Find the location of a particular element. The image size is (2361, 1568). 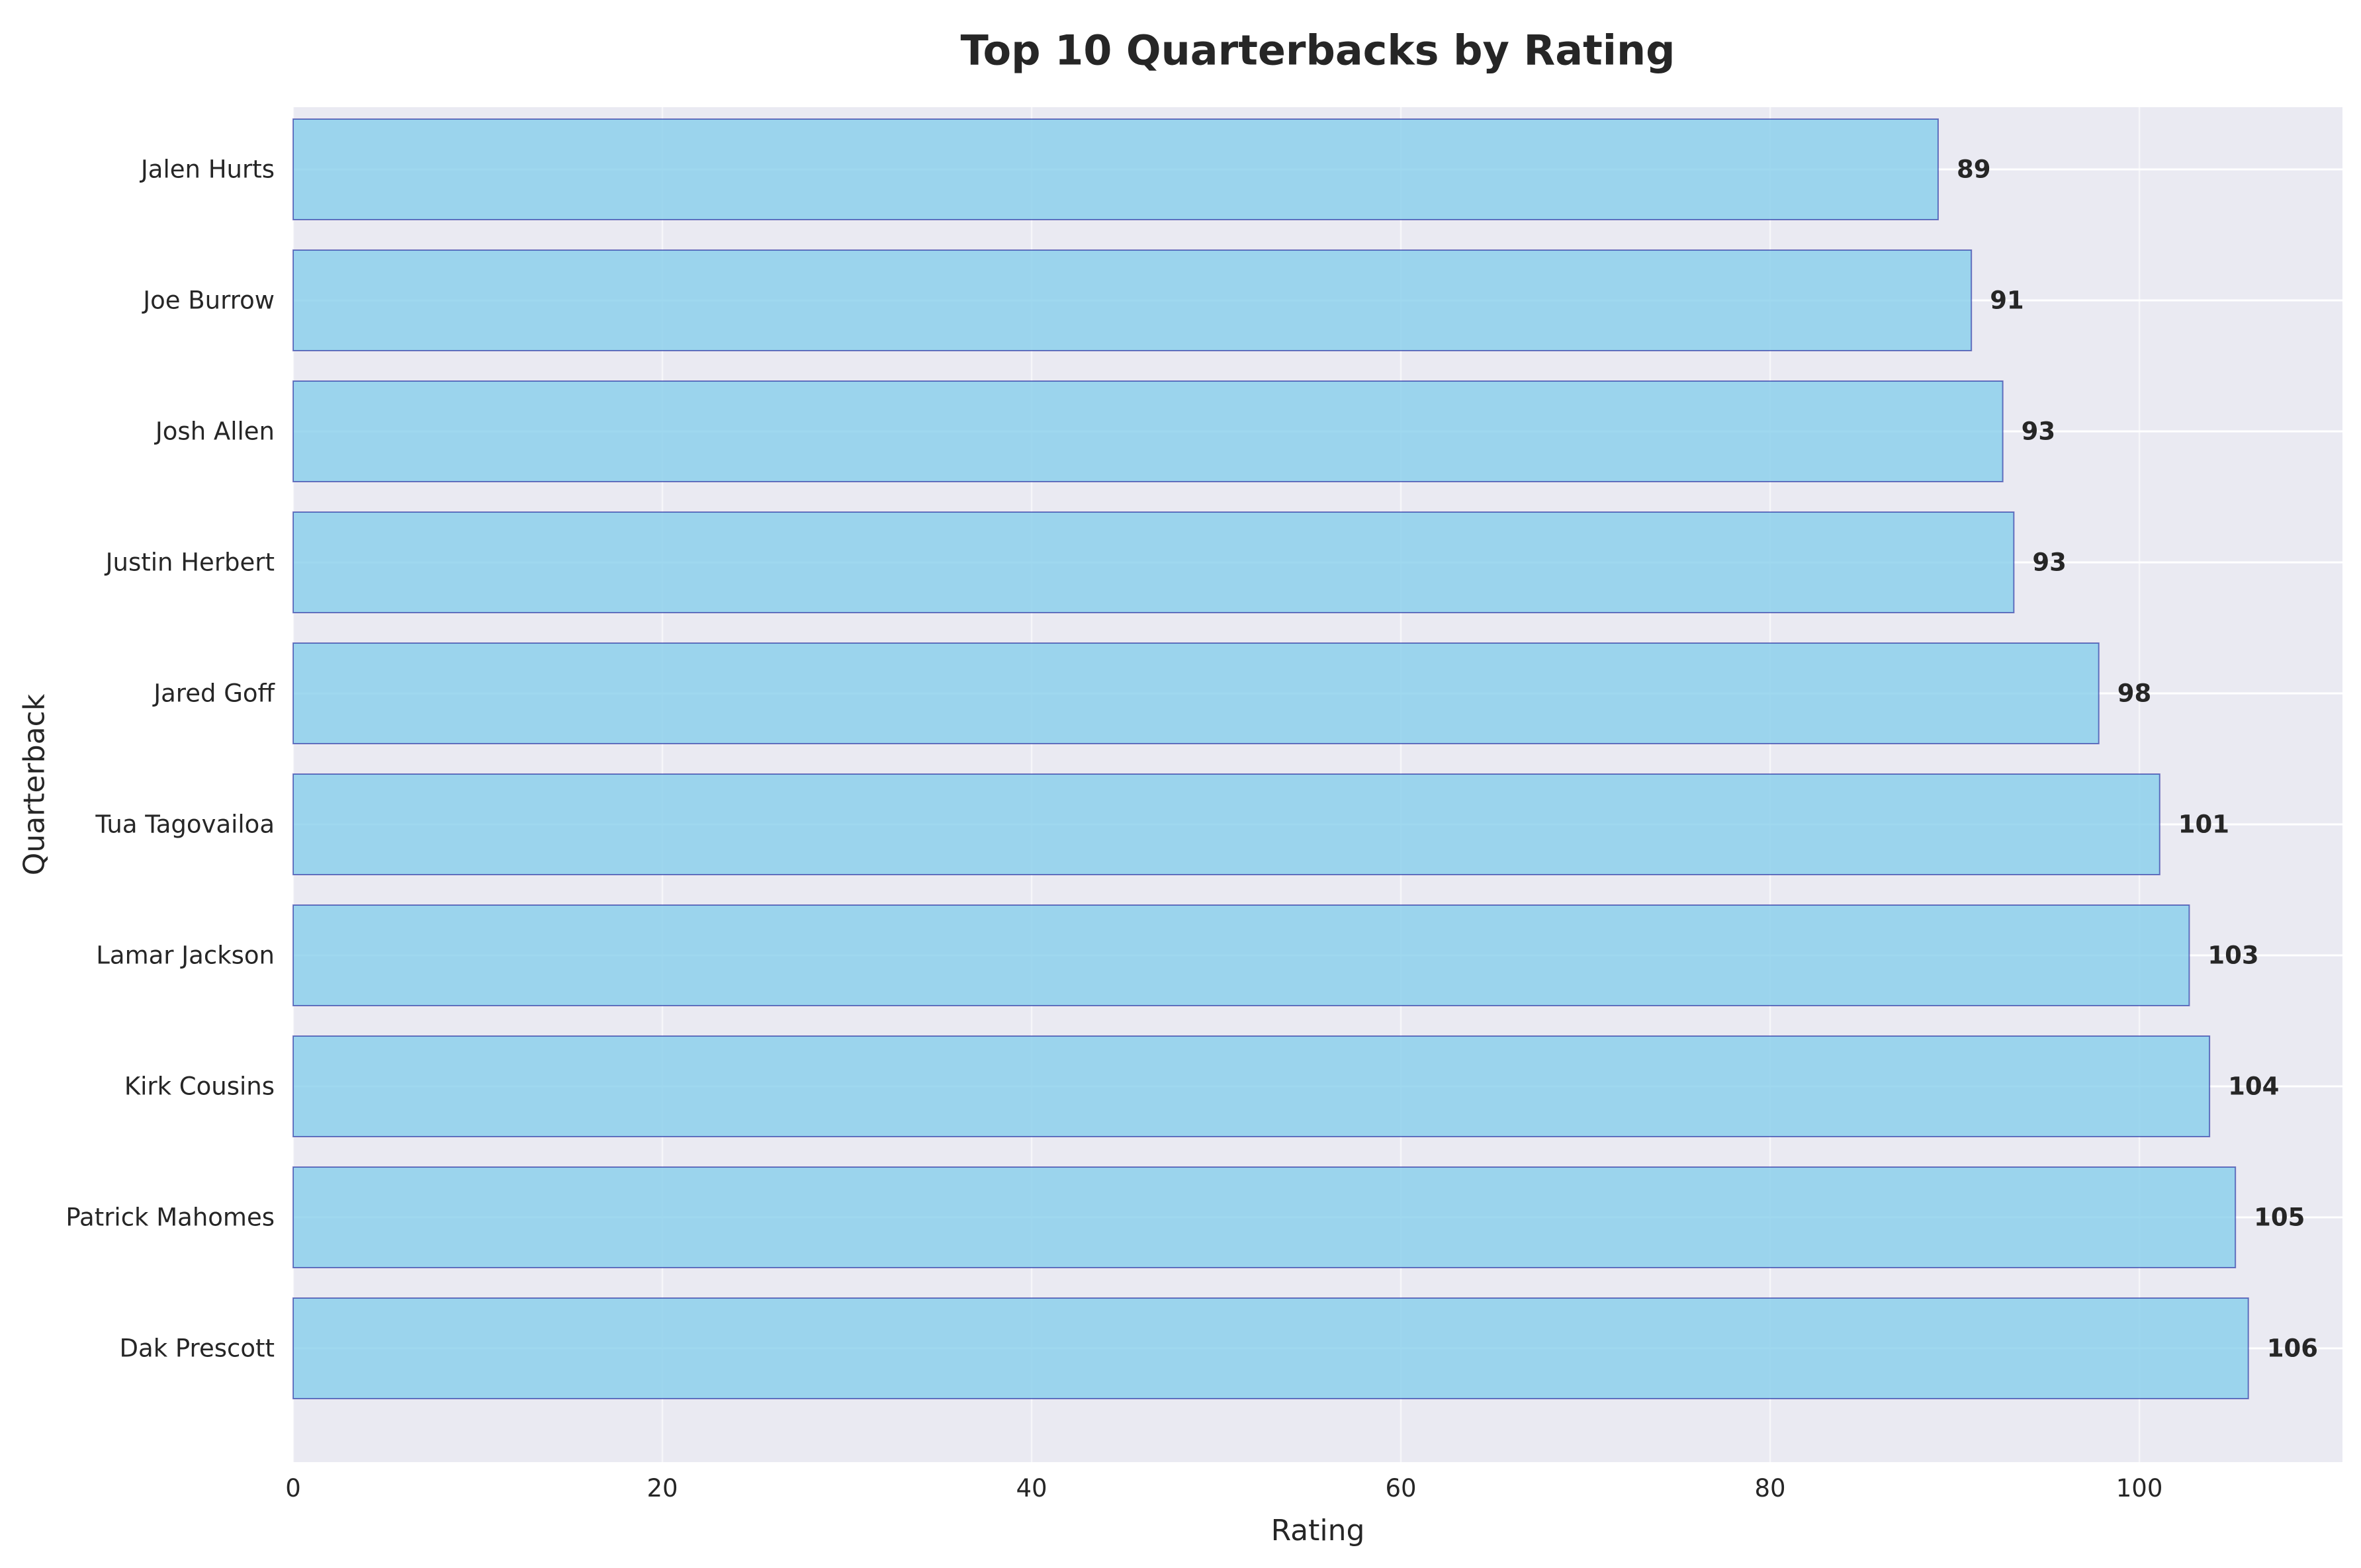

y-tick-label: Patrick Mahomes is located at coordinates (170, 1218).